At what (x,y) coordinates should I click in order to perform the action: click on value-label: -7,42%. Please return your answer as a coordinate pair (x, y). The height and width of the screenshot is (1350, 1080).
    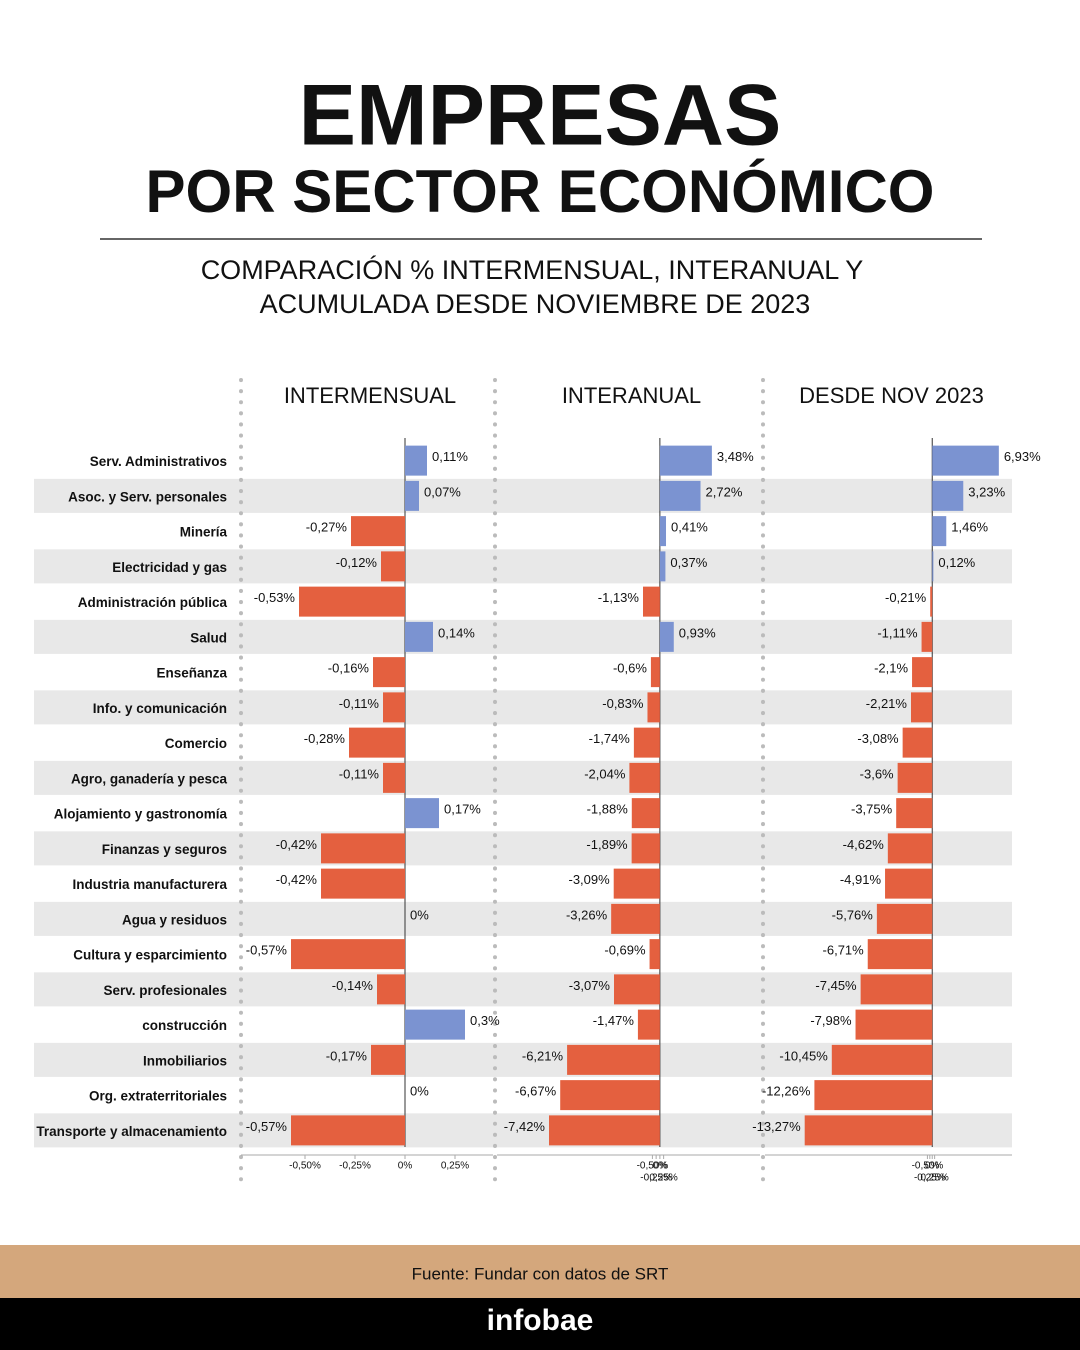
    Looking at the image, I should click on (525, 1126).